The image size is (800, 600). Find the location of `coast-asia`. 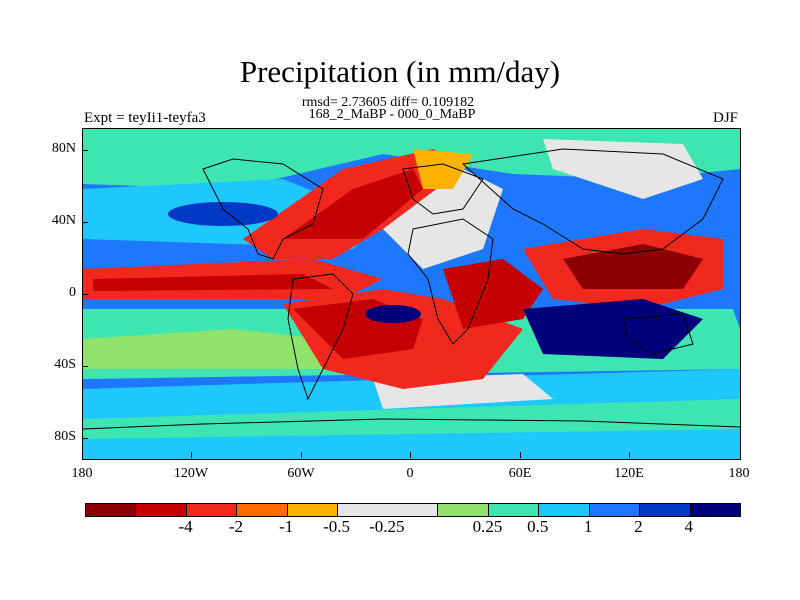

coast-asia is located at coordinates (592, 201).